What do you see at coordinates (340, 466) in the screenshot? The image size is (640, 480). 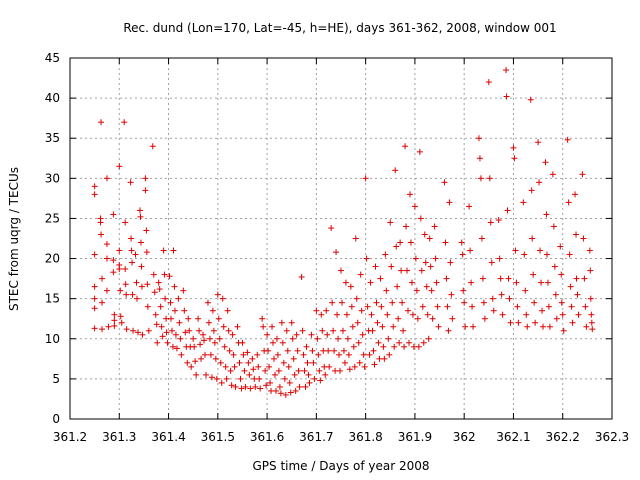 I see `x-axis-label: GPS time / Days of year 2008` at bounding box center [340, 466].